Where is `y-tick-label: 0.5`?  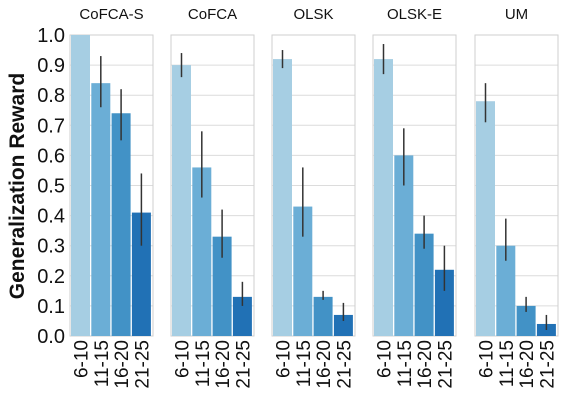 y-tick-label: 0.5 is located at coordinates (51, 187).